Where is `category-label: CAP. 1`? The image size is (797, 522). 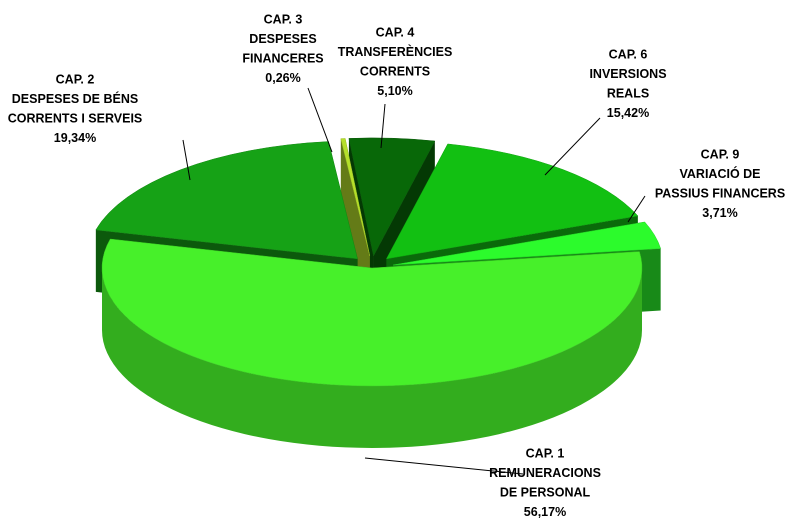
category-label: CAP. 1 is located at coordinates (545, 453).